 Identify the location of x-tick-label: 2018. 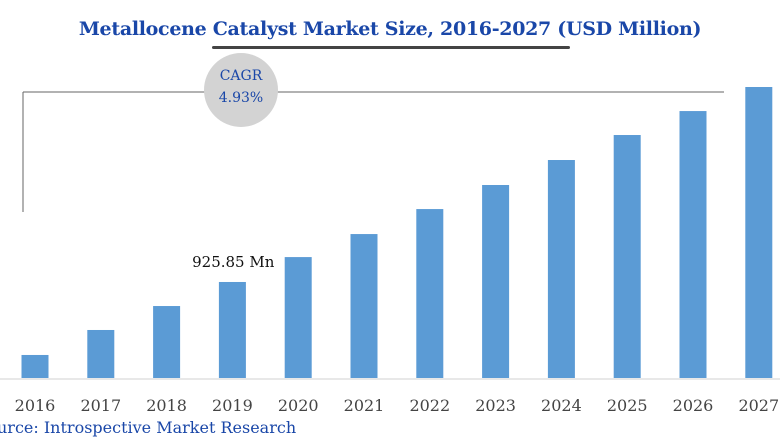
(166, 405).